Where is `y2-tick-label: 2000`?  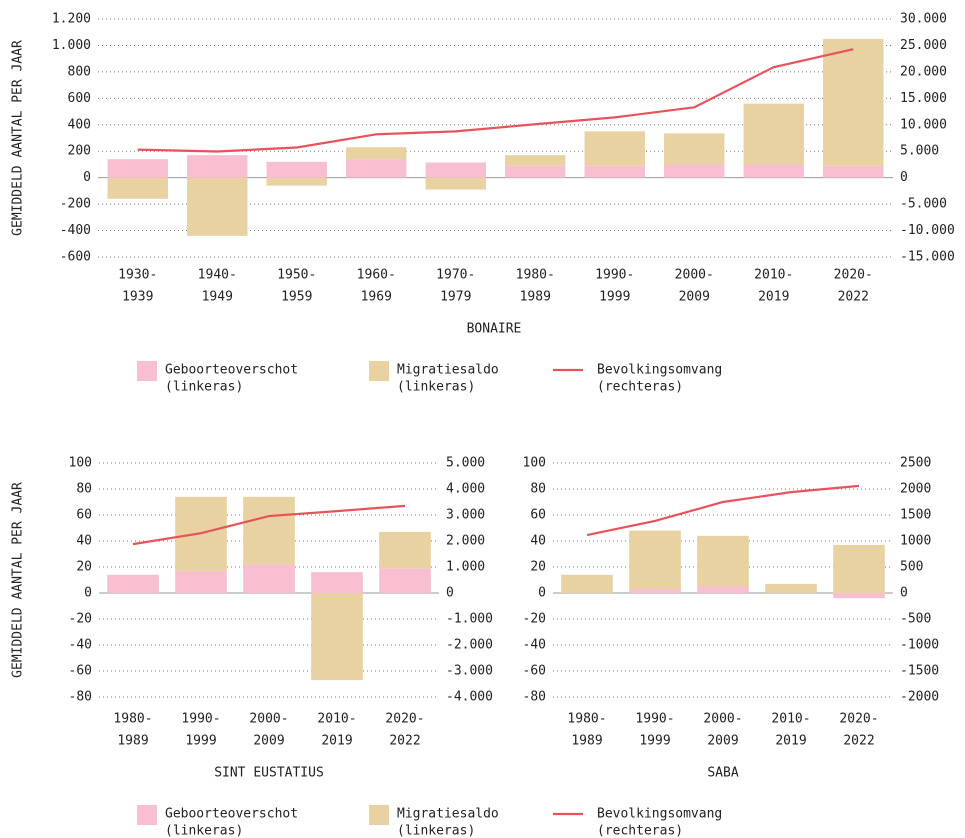
y2-tick-label: 2000 is located at coordinates (915, 489).